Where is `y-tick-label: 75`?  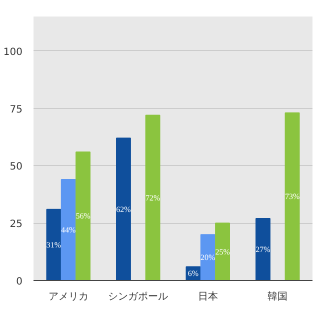
y-tick-label: 75 is located at coordinates (16, 110).